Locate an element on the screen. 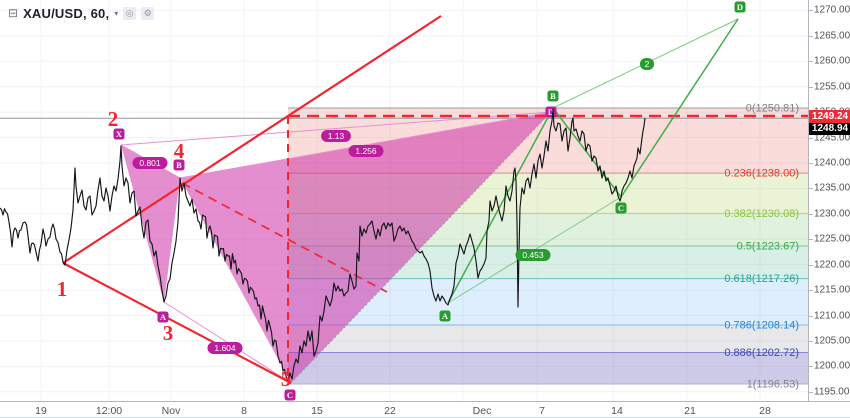 The image size is (850, 418). price-tick-label: 1270.00 is located at coordinates (832, 10).